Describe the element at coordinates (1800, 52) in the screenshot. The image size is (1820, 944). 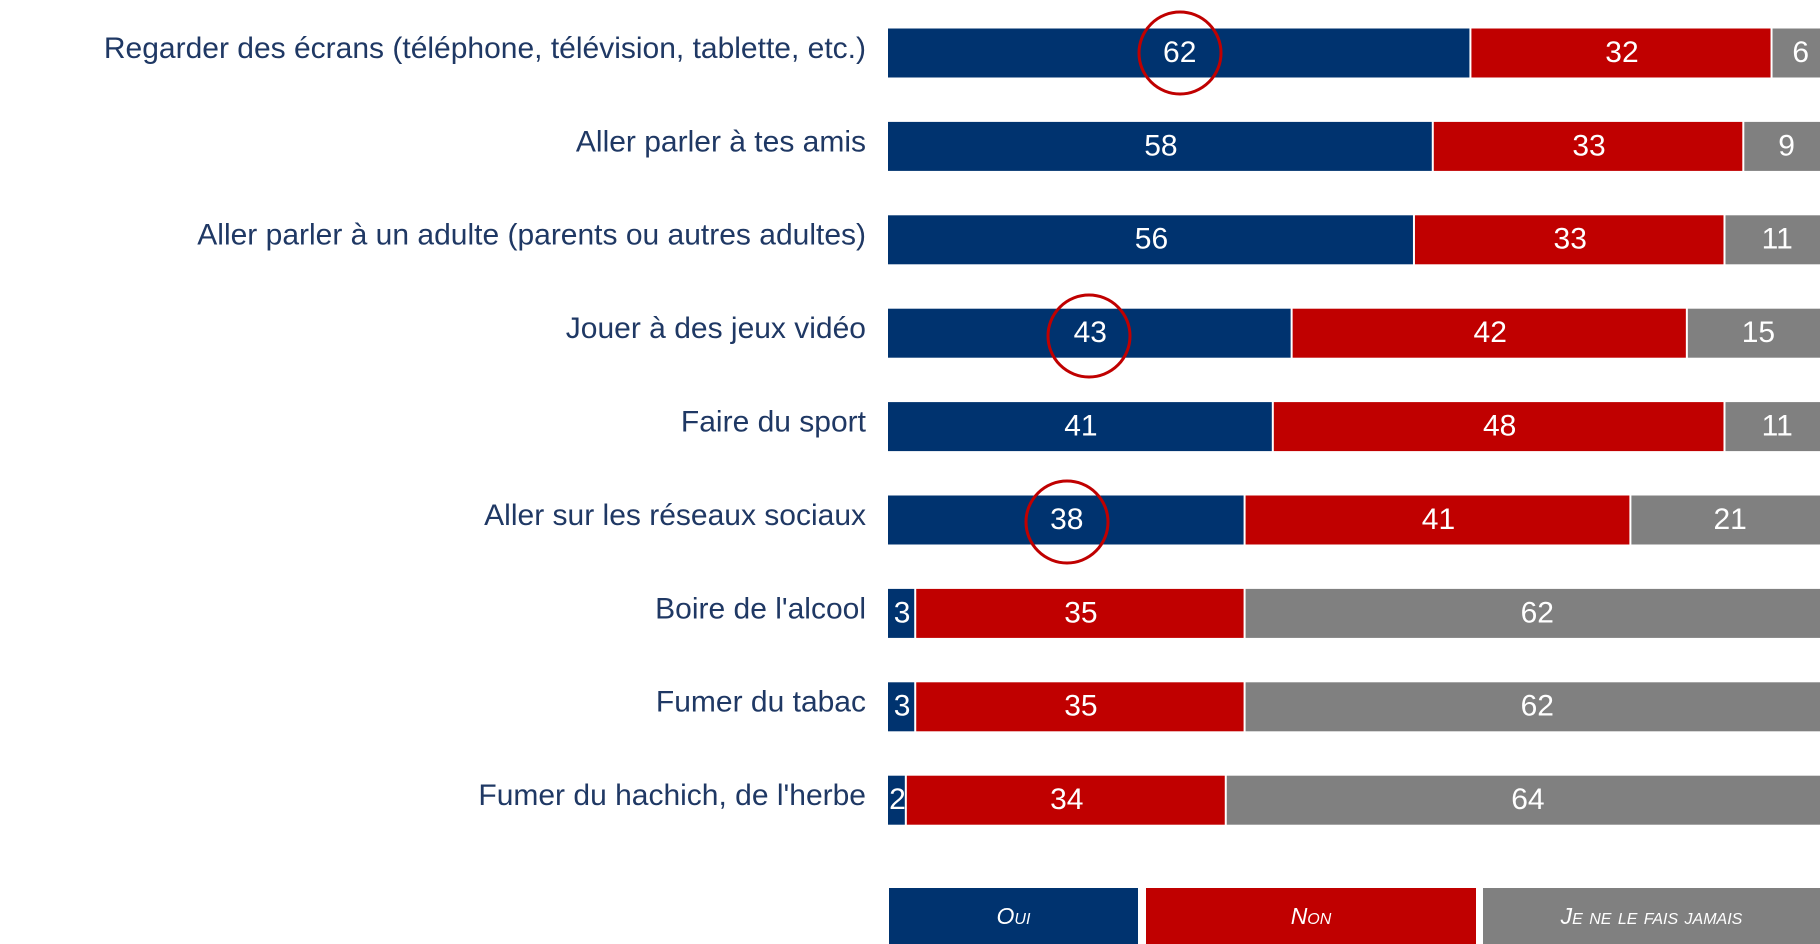
I see `value-label: 6` at that location.